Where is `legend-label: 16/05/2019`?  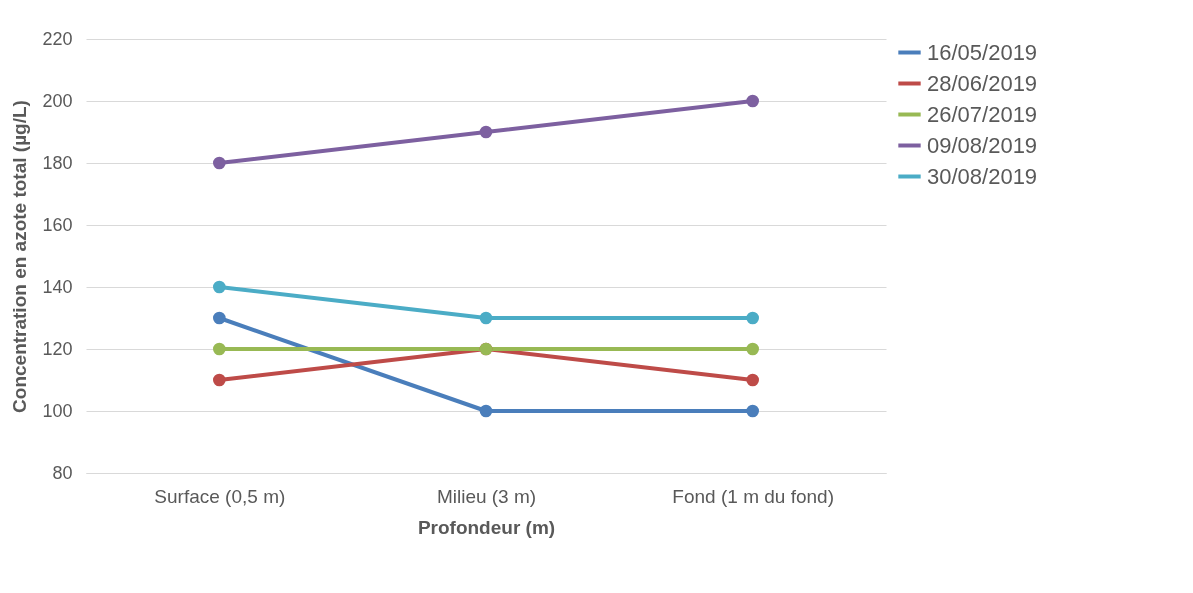
legend-label: 16/05/2019 is located at coordinates (982, 52).